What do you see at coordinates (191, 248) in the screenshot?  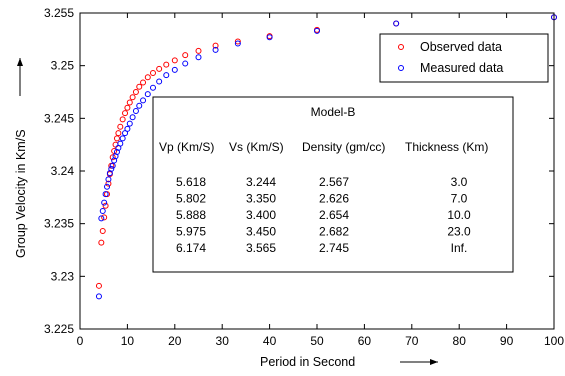 I see `table-cell: 6.174` at bounding box center [191, 248].